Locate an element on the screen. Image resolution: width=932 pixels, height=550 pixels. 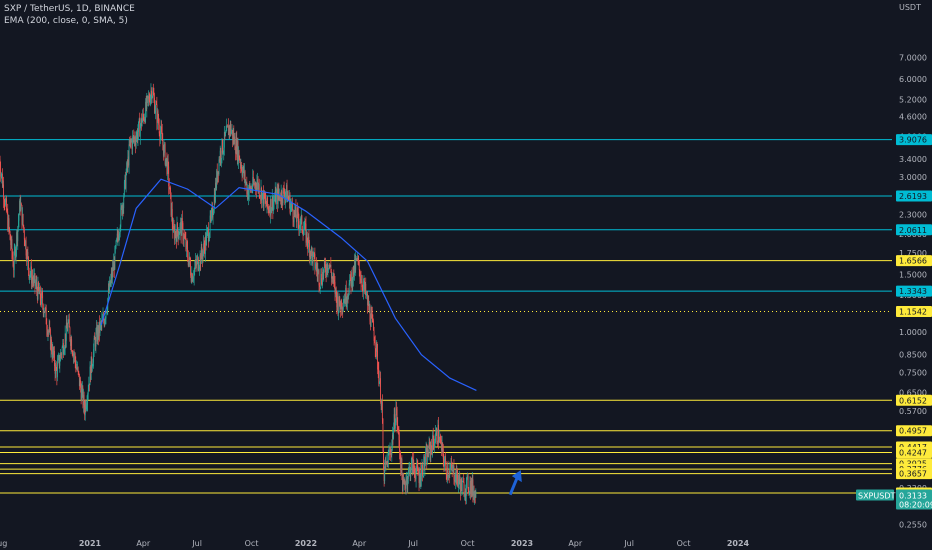
ticker-badge-label: SXPUSDT is located at coordinates (876, 495).